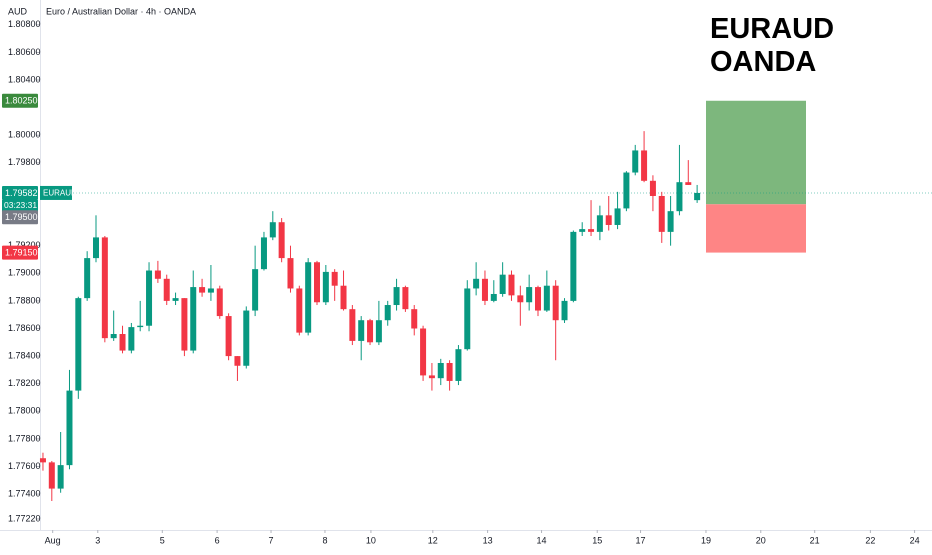 The height and width of the screenshot is (555, 932). Describe the element at coordinates (756, 152) in the screenshot. I see `profit-zone` at that location.